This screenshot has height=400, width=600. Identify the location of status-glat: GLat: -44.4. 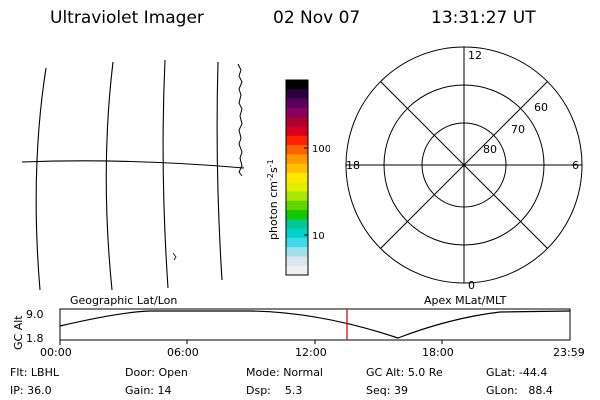
(517, 372).